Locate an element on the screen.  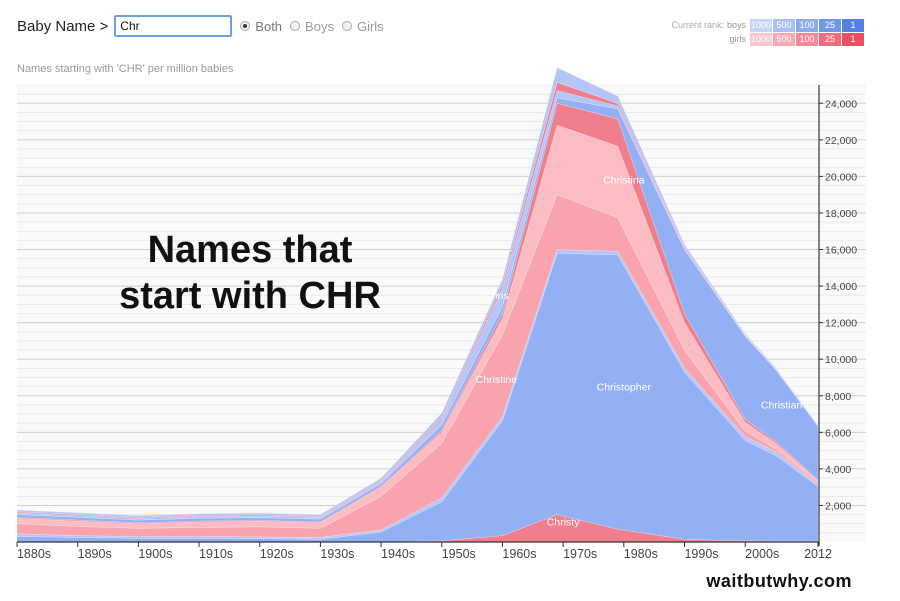
y-tick-label: 12,000 is located at coordinates (841, 324).